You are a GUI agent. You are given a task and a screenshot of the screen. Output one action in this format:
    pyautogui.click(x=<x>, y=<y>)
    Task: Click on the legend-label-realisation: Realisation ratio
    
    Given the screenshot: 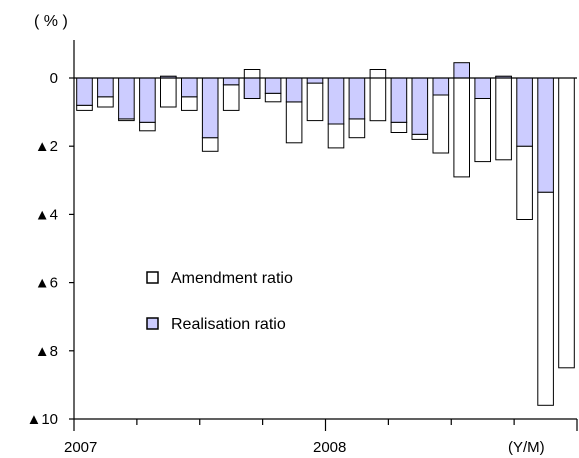 What is the action you would take?
    pyautogui.click(x=228, y=324)
    